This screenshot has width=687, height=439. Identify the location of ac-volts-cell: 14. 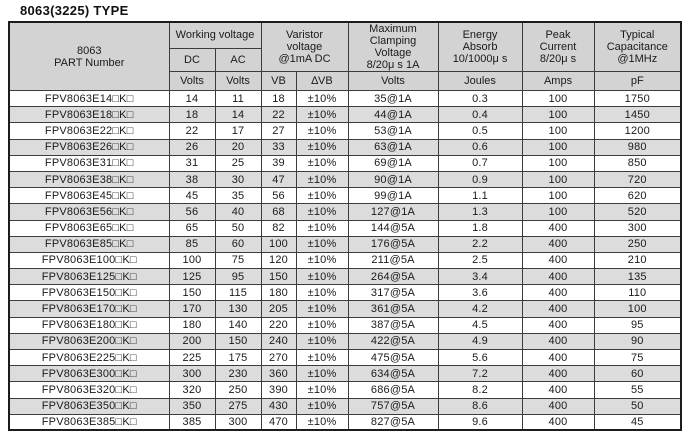
(238, 115).